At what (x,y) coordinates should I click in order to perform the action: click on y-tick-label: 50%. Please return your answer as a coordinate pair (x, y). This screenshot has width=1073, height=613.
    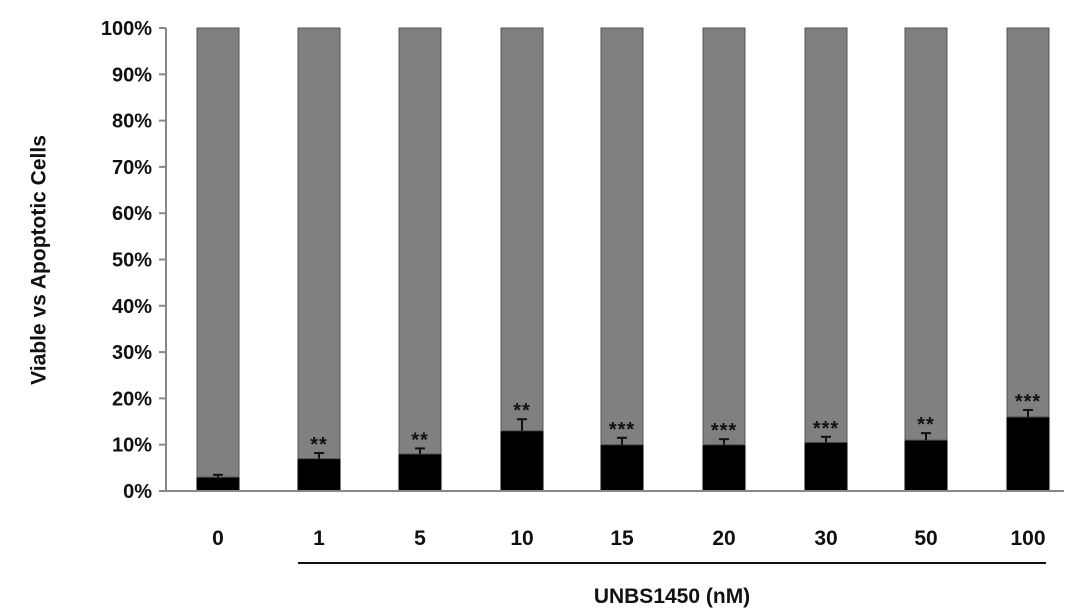
    Looking at the image, I should click on (132, 261).